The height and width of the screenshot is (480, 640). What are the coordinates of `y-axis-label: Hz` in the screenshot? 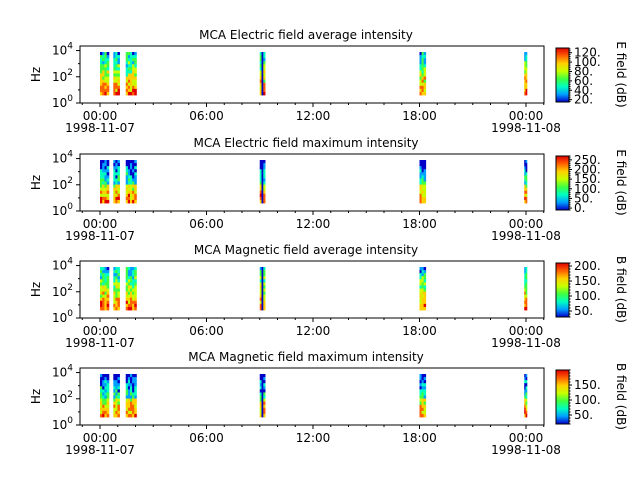 It's located at (36, 289).